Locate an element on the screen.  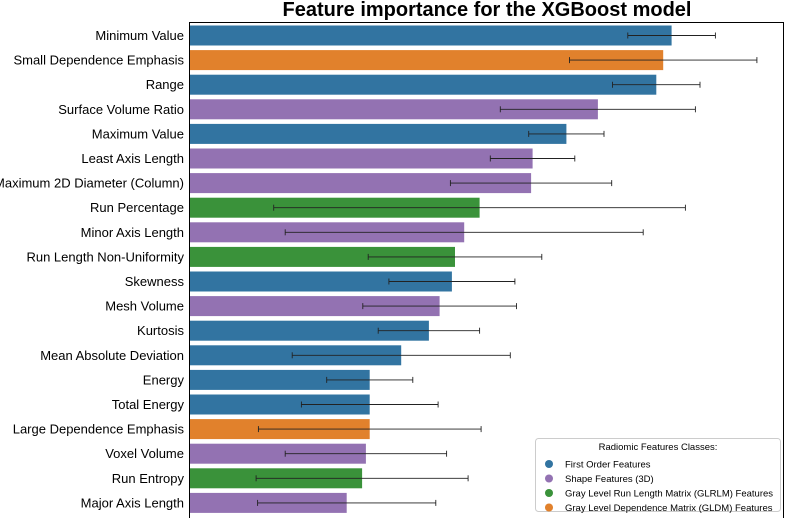
category-label: Mean Absolute Deviation is located at coordinates (112, 355).